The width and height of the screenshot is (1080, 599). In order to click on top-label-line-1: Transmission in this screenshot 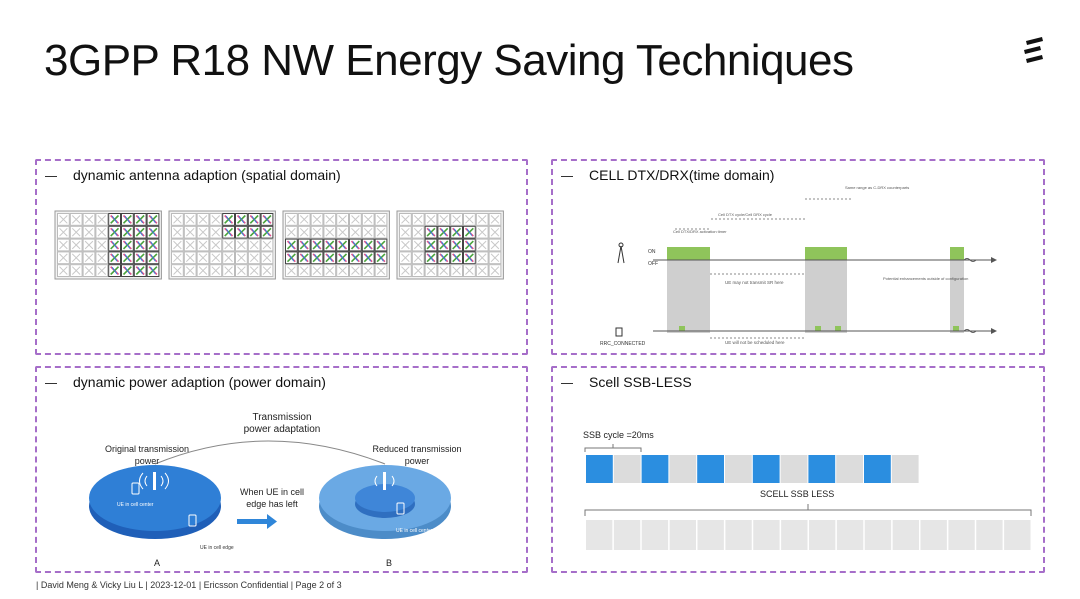, I will do `click(282, 417)`.